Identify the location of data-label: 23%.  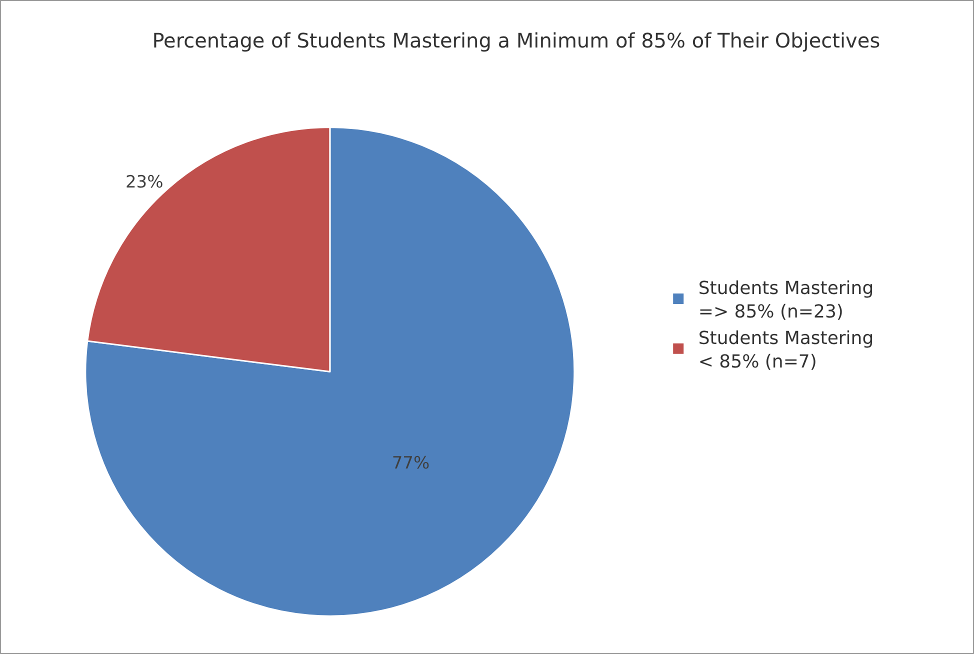
(144, 182).